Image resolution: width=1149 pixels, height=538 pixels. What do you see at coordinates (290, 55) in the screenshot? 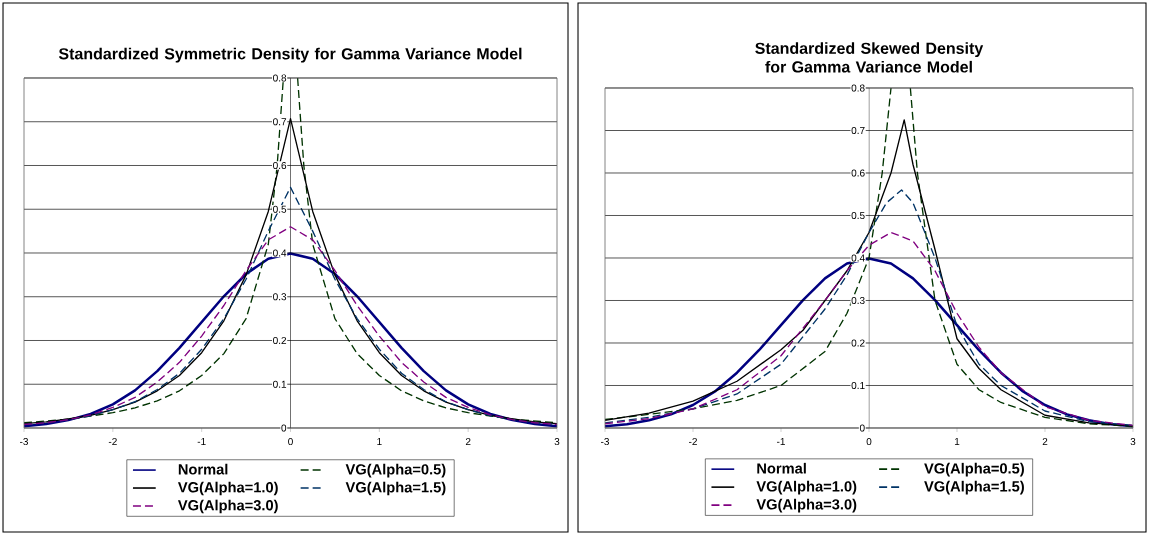
I see `chart-title: Standardized Symmetric Density for Gamma Variance Model` at bounding box center [290, 55].